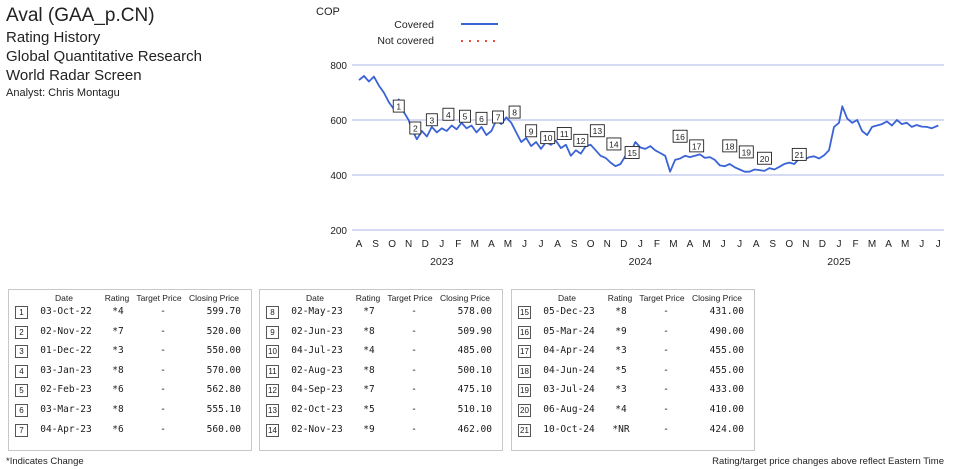 The height and width of the screenshot is (469, 954). Describe the element at coordinates (531, 131) in the screenshot. I see `event-marker-label: 9` at that location.